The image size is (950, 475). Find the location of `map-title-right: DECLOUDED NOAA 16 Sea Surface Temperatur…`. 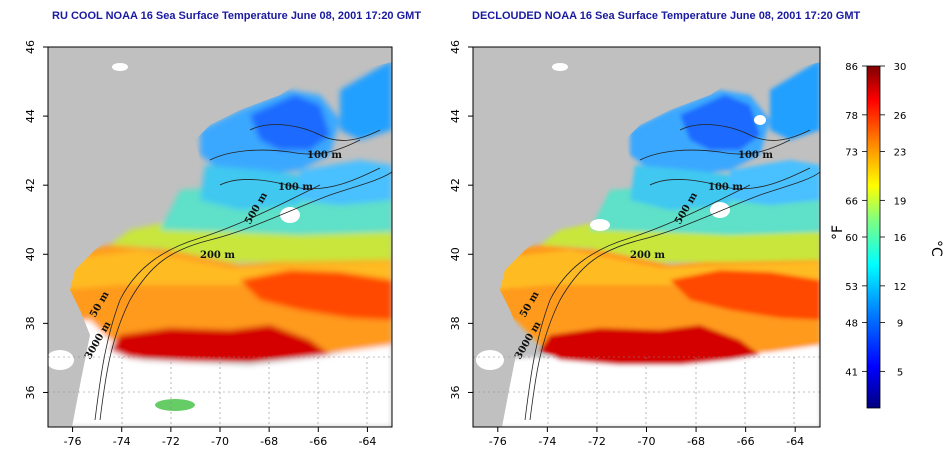

map-title-right: DECLOUDED NOAA 16 Sea Surface Temperatur… is located at coordinates (666, 16).